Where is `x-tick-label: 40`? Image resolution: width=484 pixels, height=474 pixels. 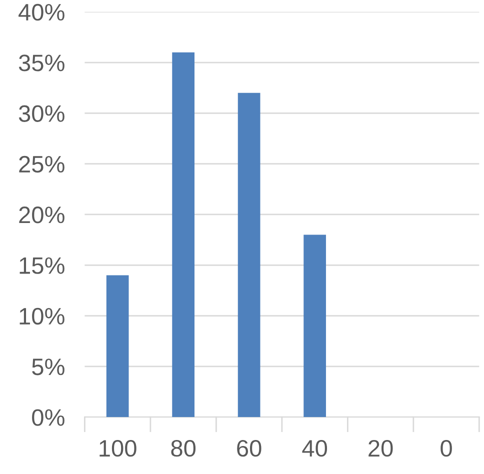
x-tick-label: 40 is located at coordinates (315, 448).